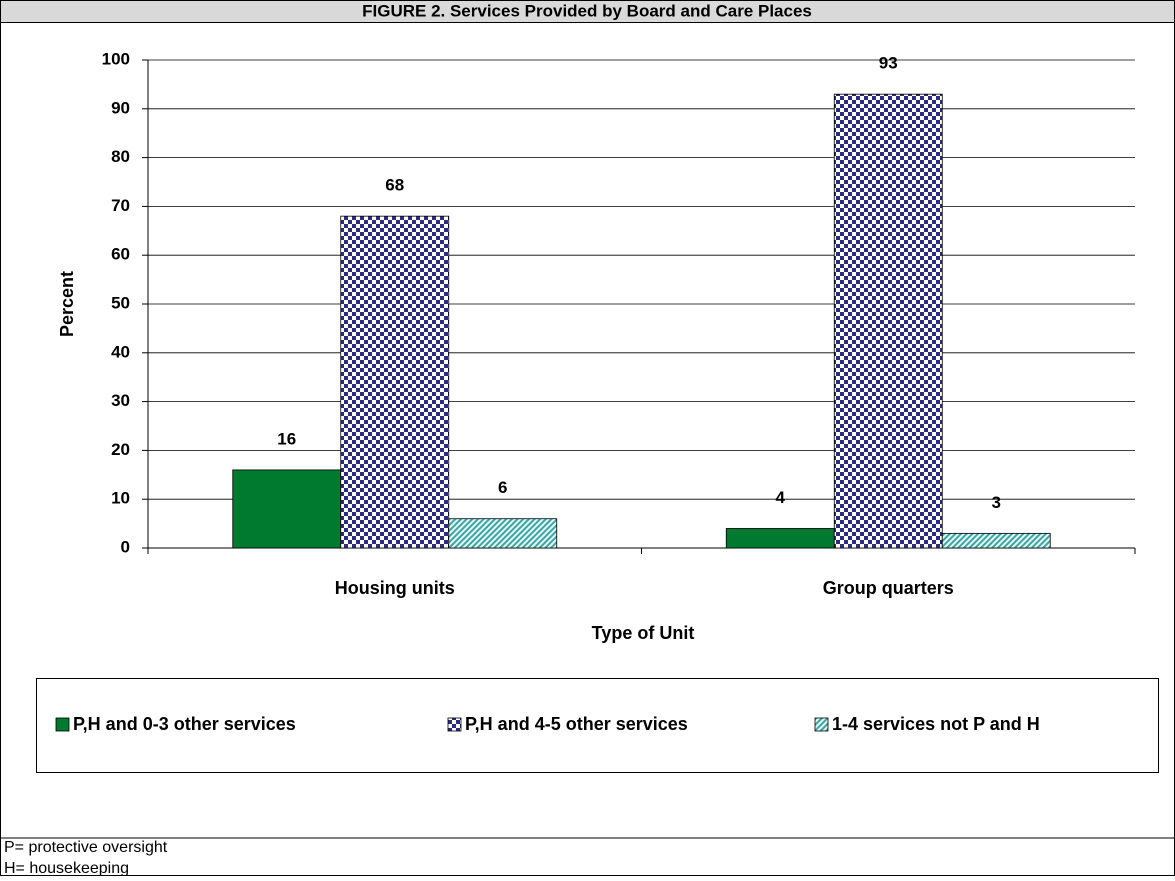  Describe the element at coordinates (394, 185) in the screenshot. I see `data-label: 68` at that location.